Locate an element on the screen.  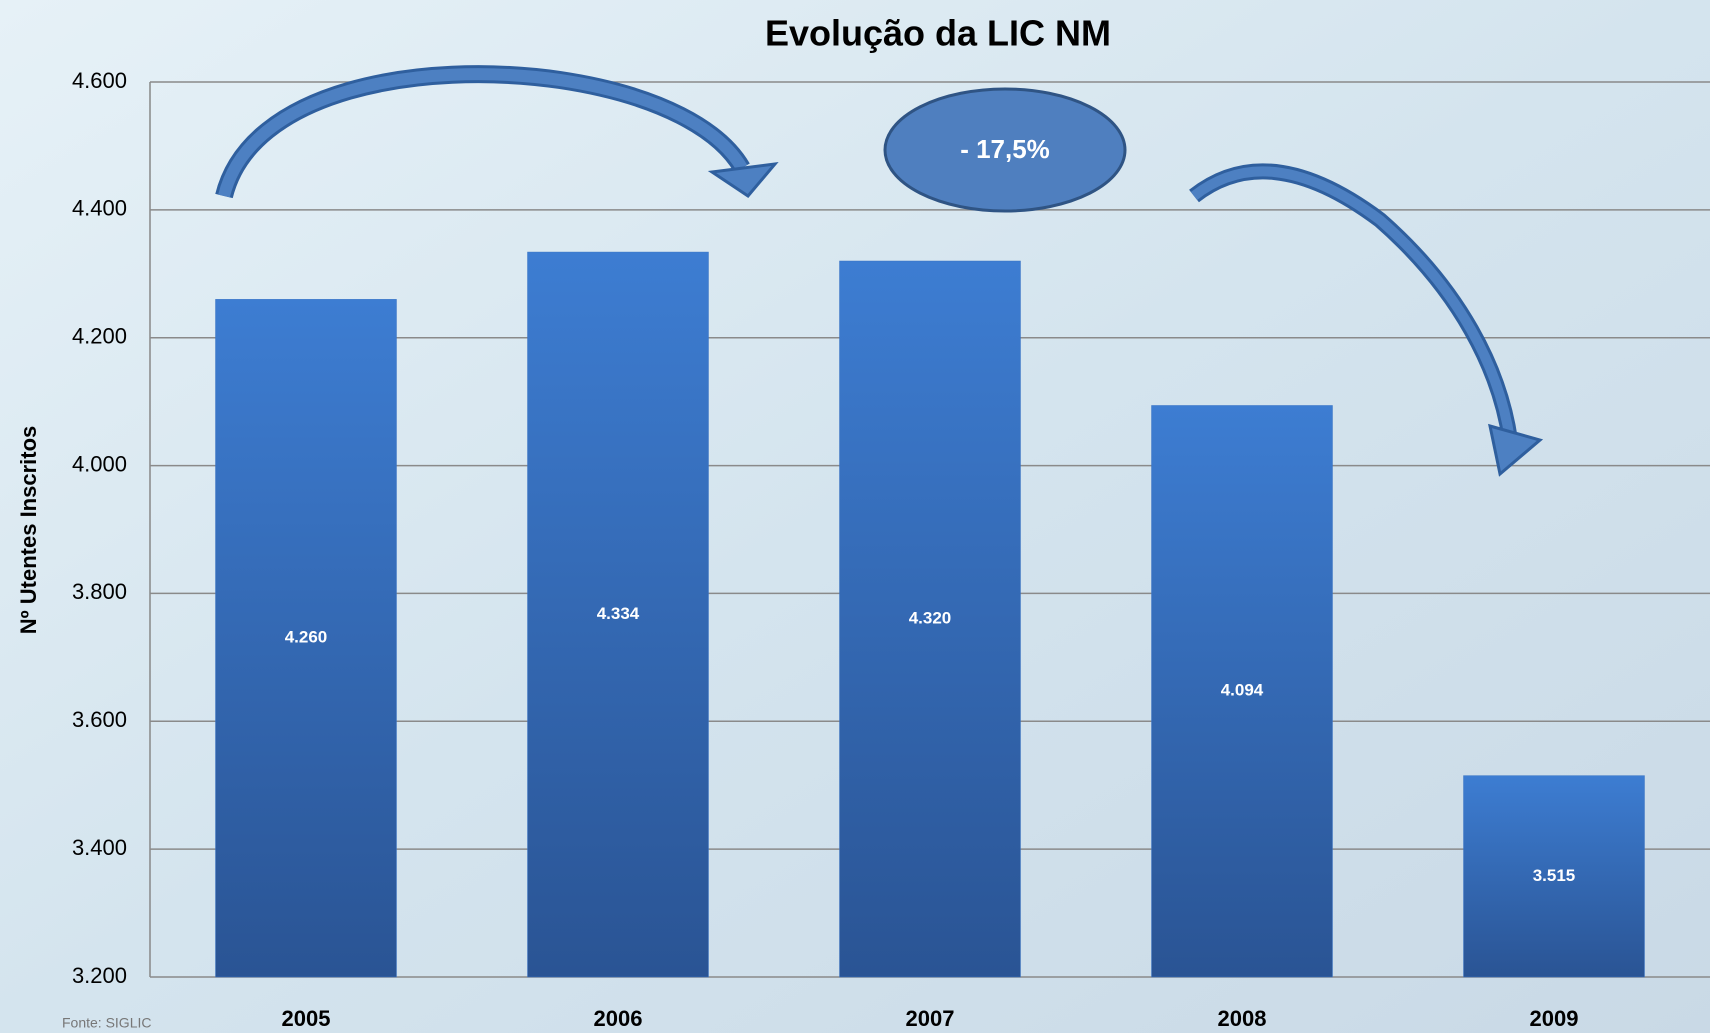
source: Fonte: SIGLIC is located at coordinates (106, 1023).